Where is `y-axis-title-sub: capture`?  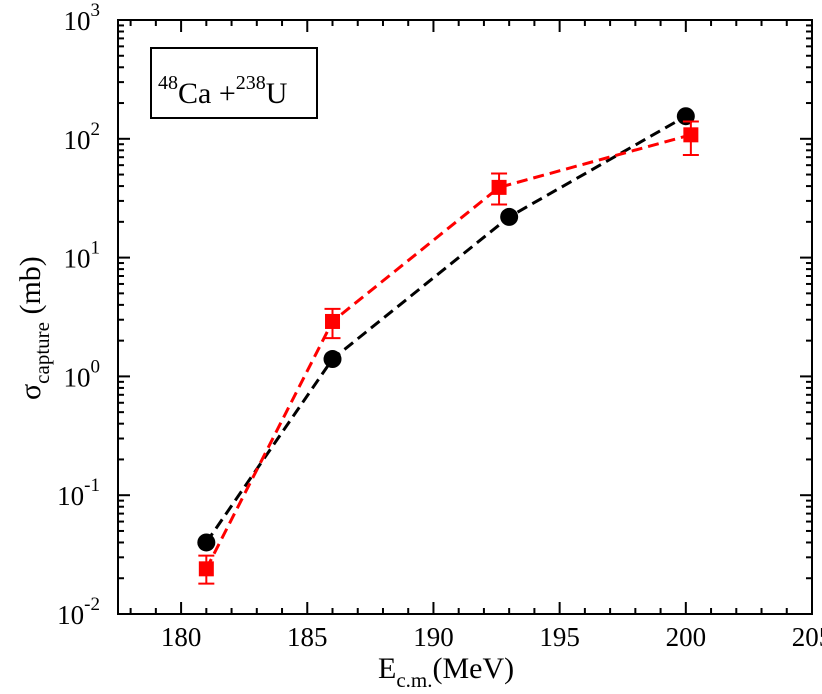
y-axis-title-sub: capture is located at coordinates (42, 353).